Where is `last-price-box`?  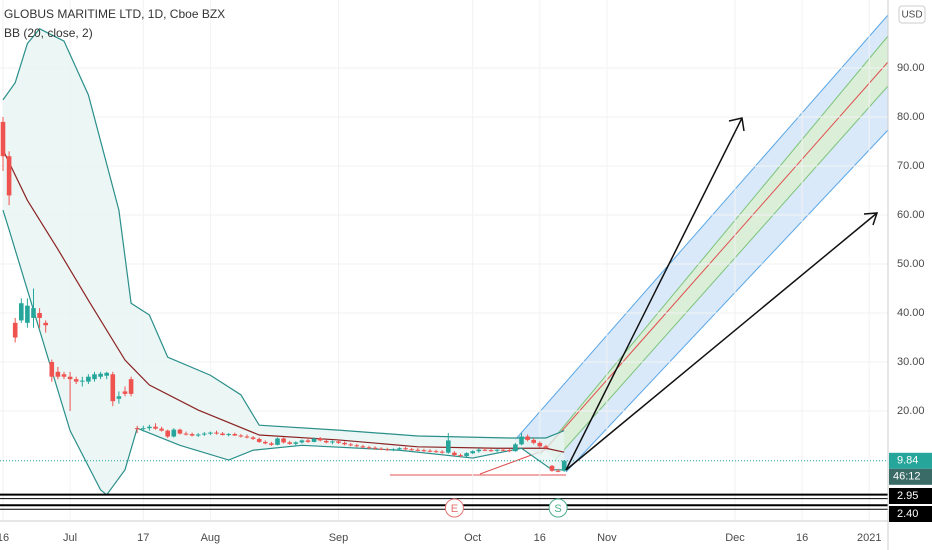 last-price-box is located at coordinates (910, 460).